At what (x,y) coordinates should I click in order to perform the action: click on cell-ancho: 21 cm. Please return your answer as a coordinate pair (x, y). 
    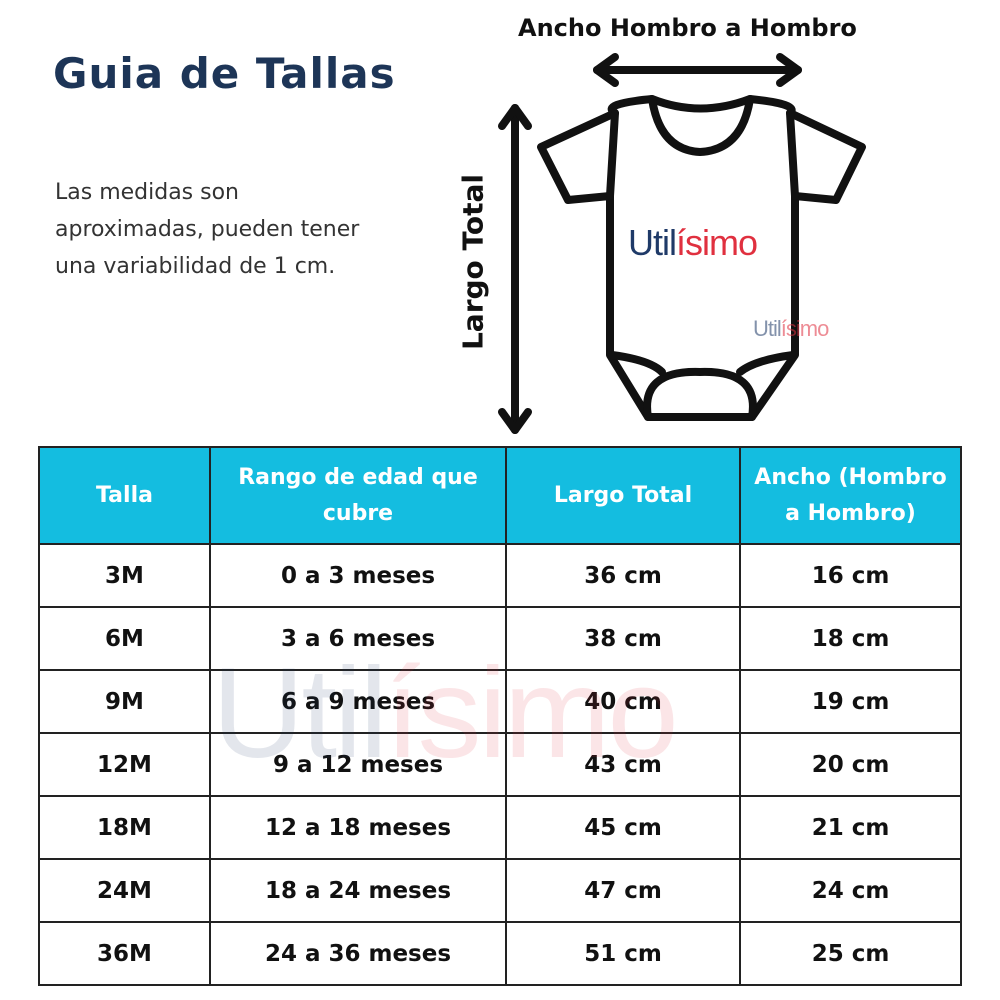
    Looking at the image, I should click on (850, 827).